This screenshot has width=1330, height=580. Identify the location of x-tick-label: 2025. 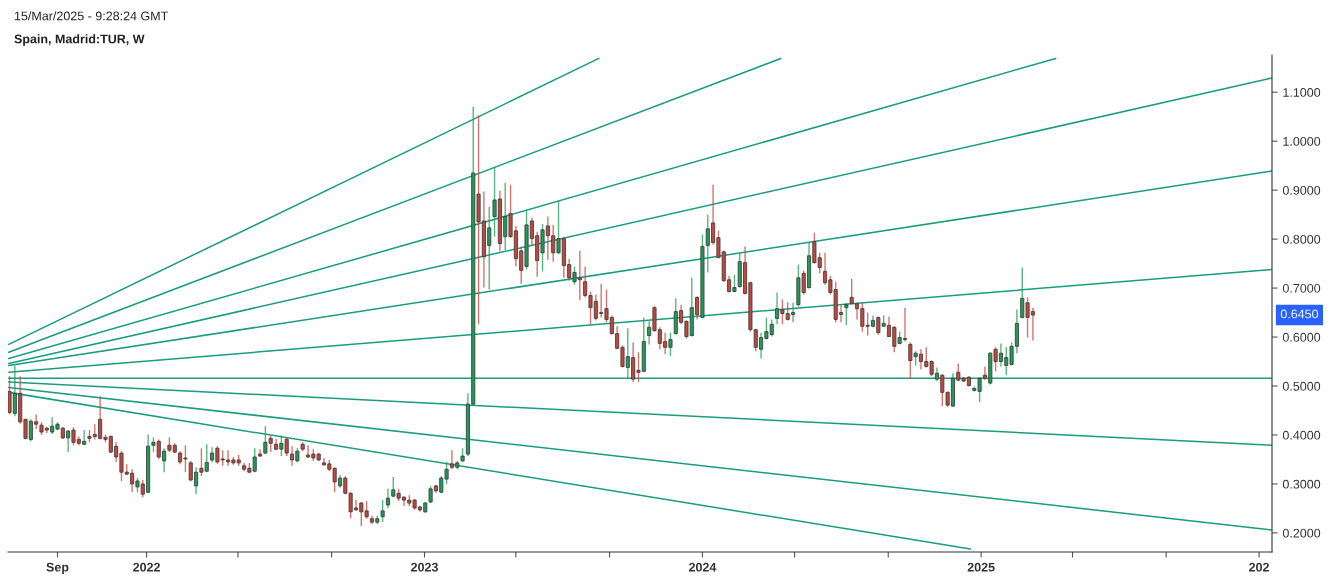
(981, 567).